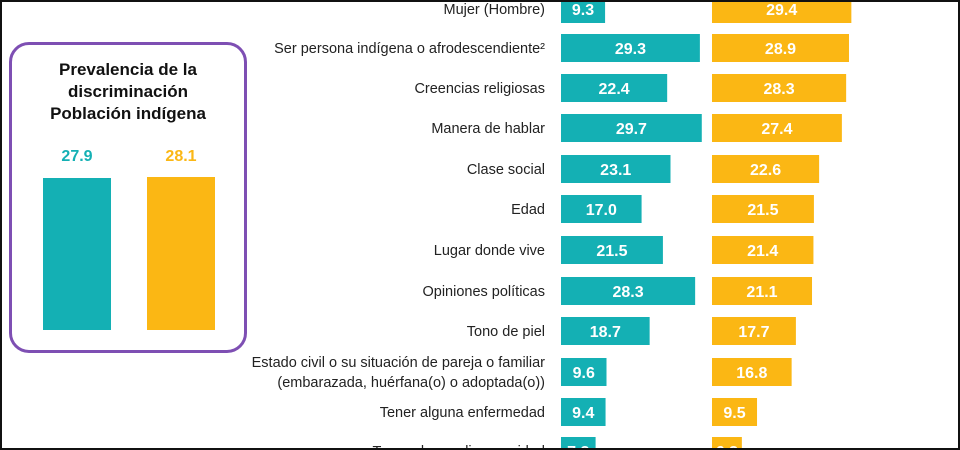  I want to click on category-label: Lugar donde vive, so click(489, 251).